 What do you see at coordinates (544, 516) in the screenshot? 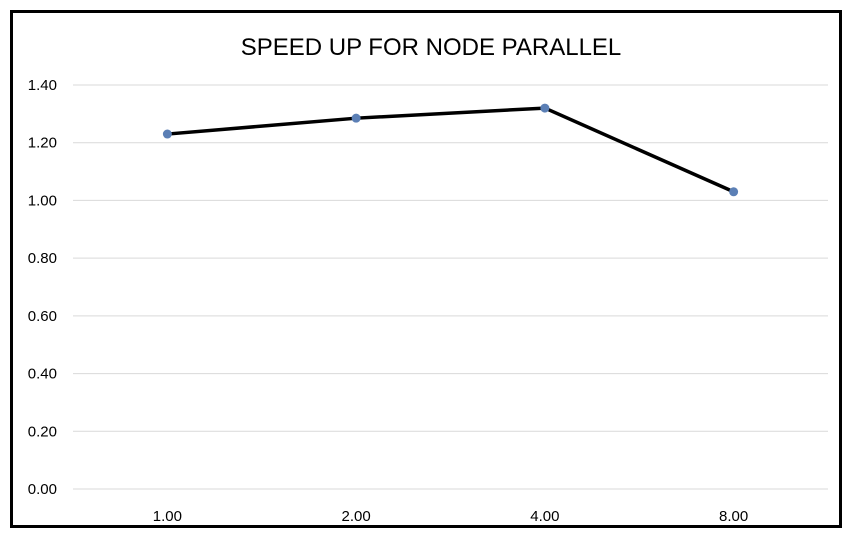
I see `x-tick-label: 4.00` at bounding box center [544, 516].